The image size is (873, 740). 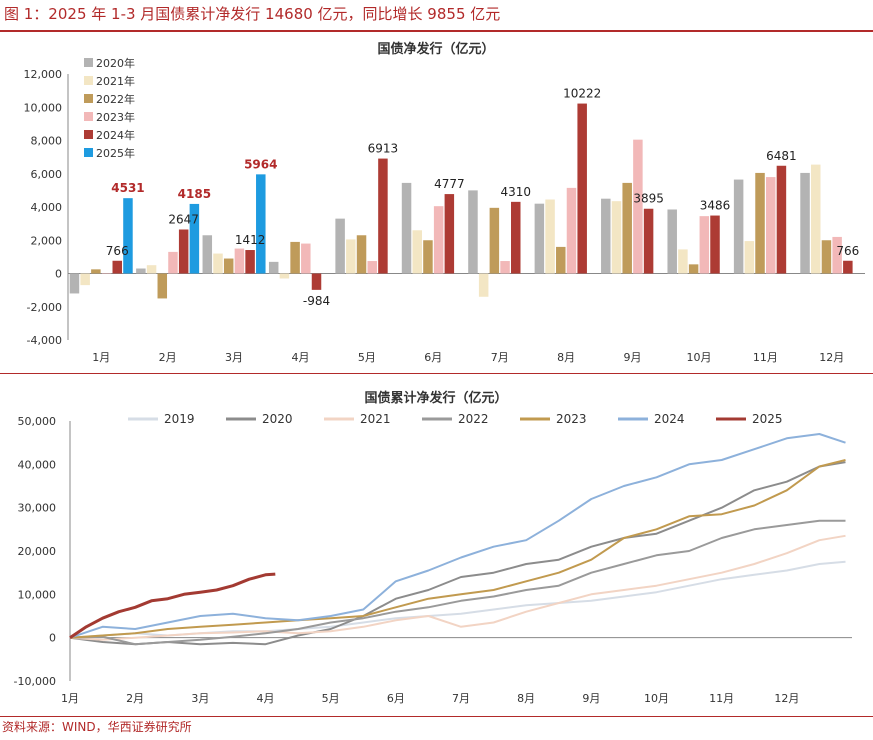 I want to click on bar-legend-label: 2022年, so click(x=115, y=99).